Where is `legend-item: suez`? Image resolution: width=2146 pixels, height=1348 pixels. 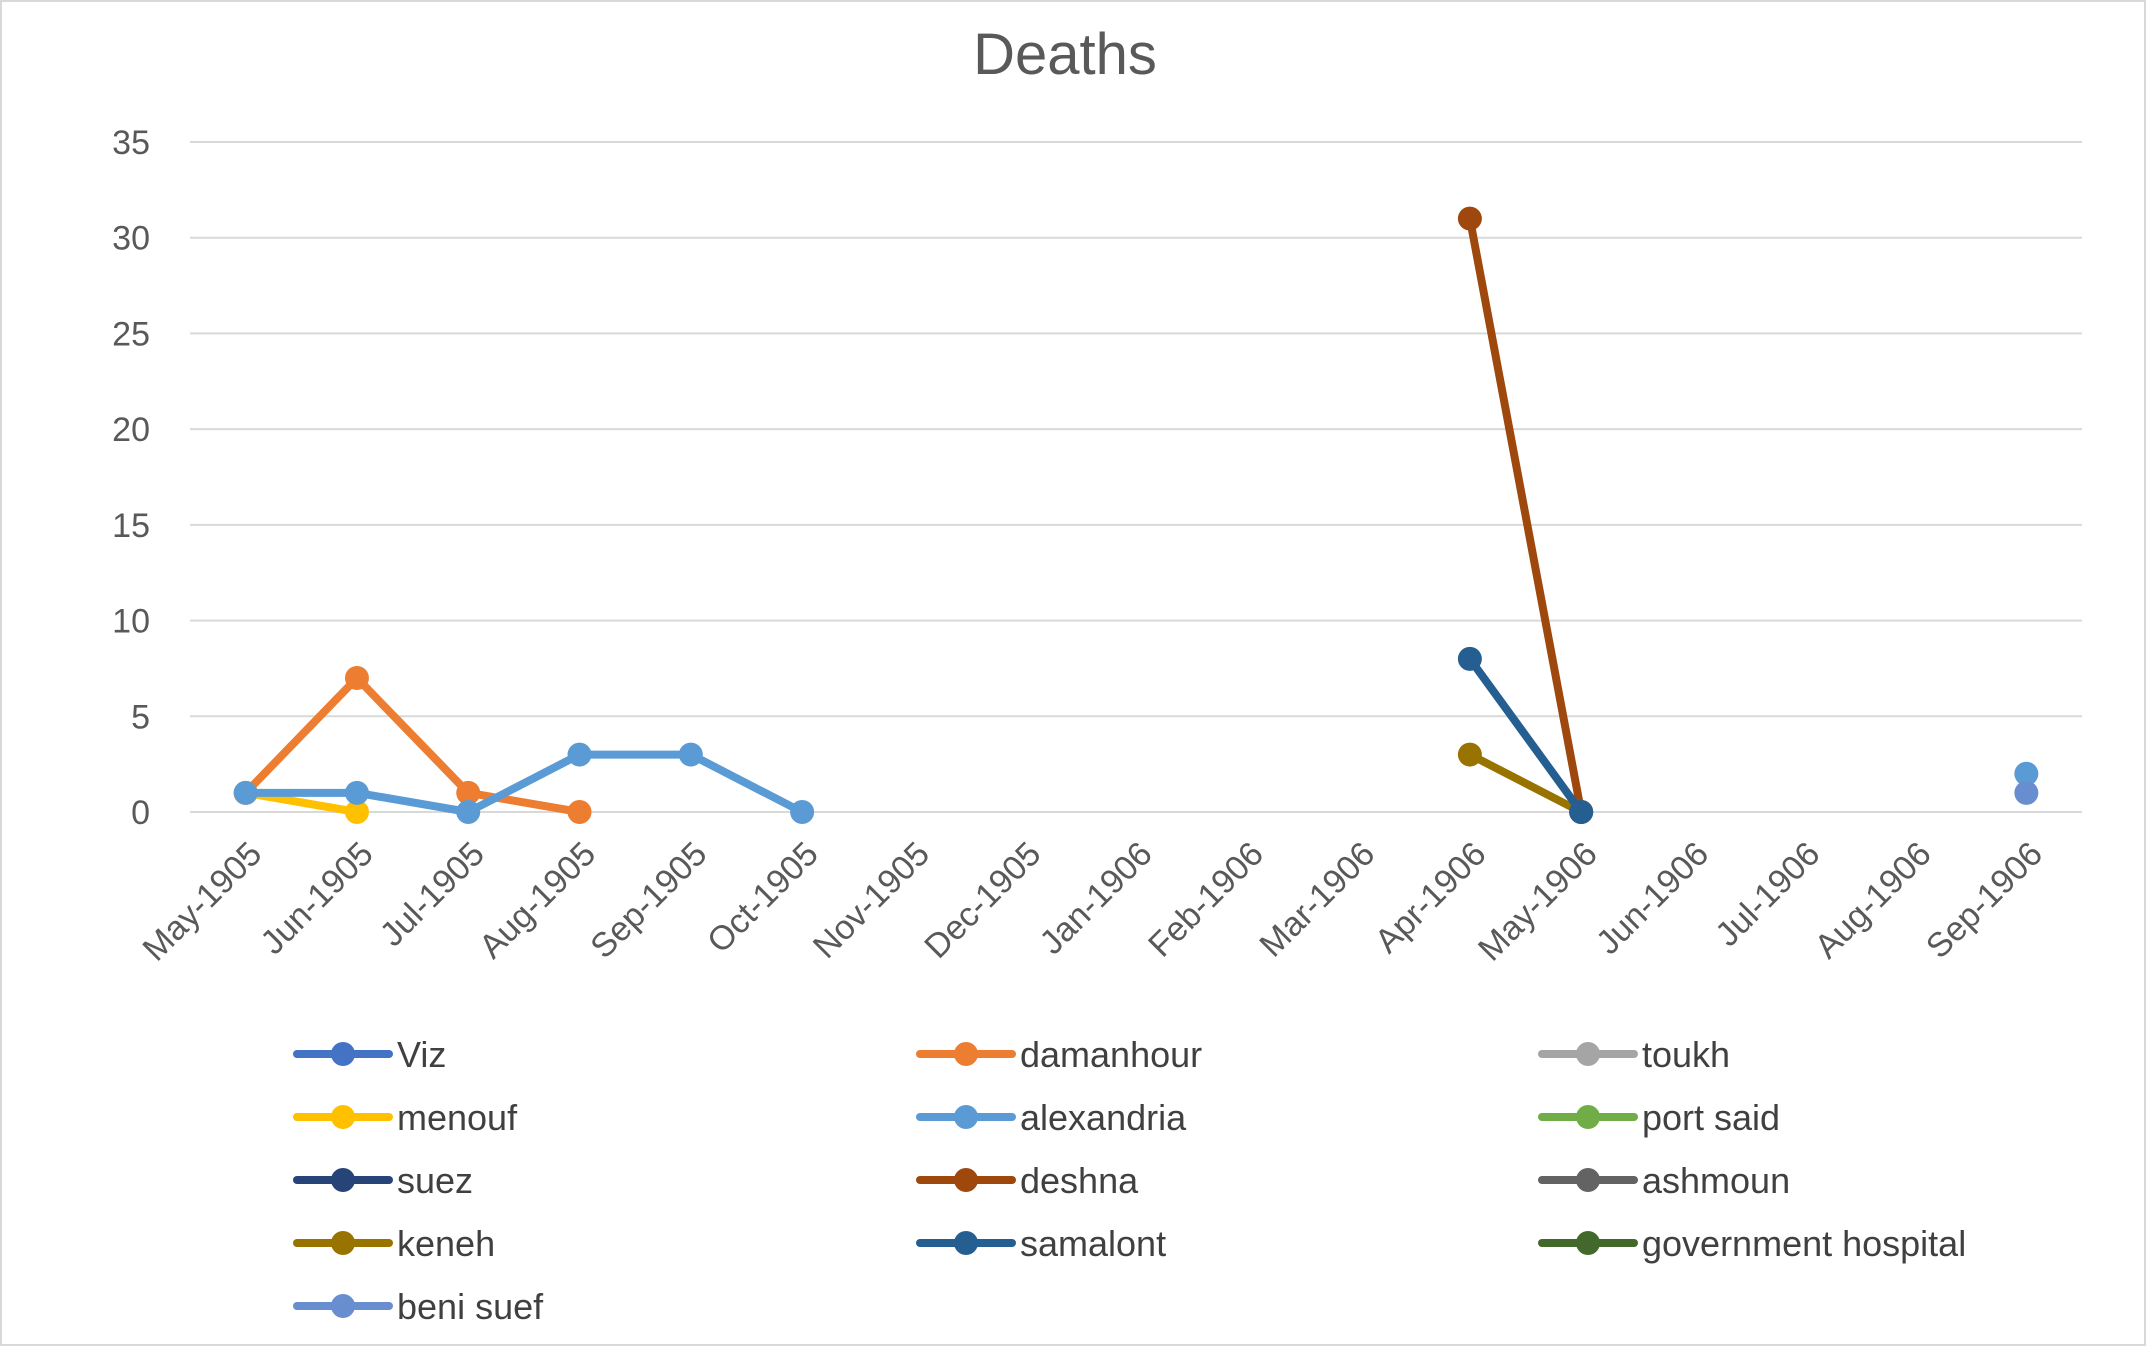
legend-item: suez is located at coordinates (383, 1180).